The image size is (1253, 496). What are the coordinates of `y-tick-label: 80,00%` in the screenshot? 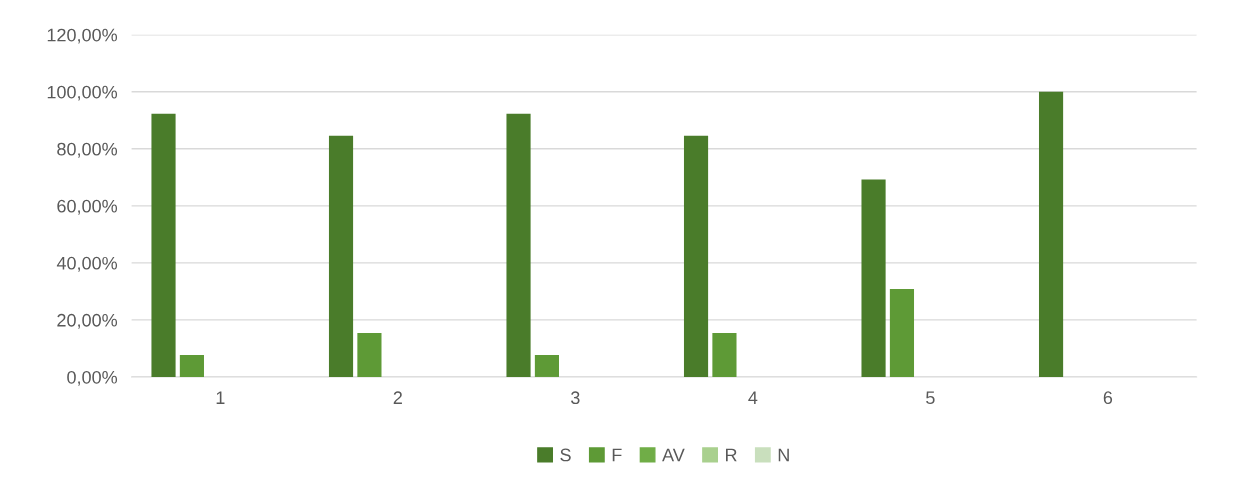 It's located at (87, 150).